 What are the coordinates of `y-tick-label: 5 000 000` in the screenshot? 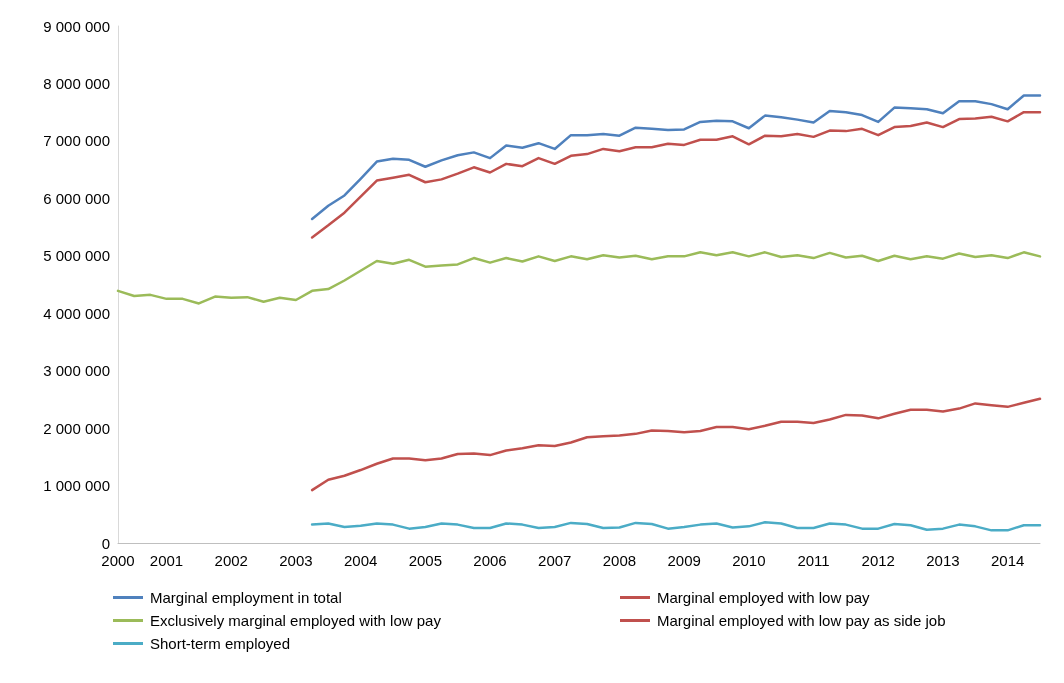 It's located at (76, 256).